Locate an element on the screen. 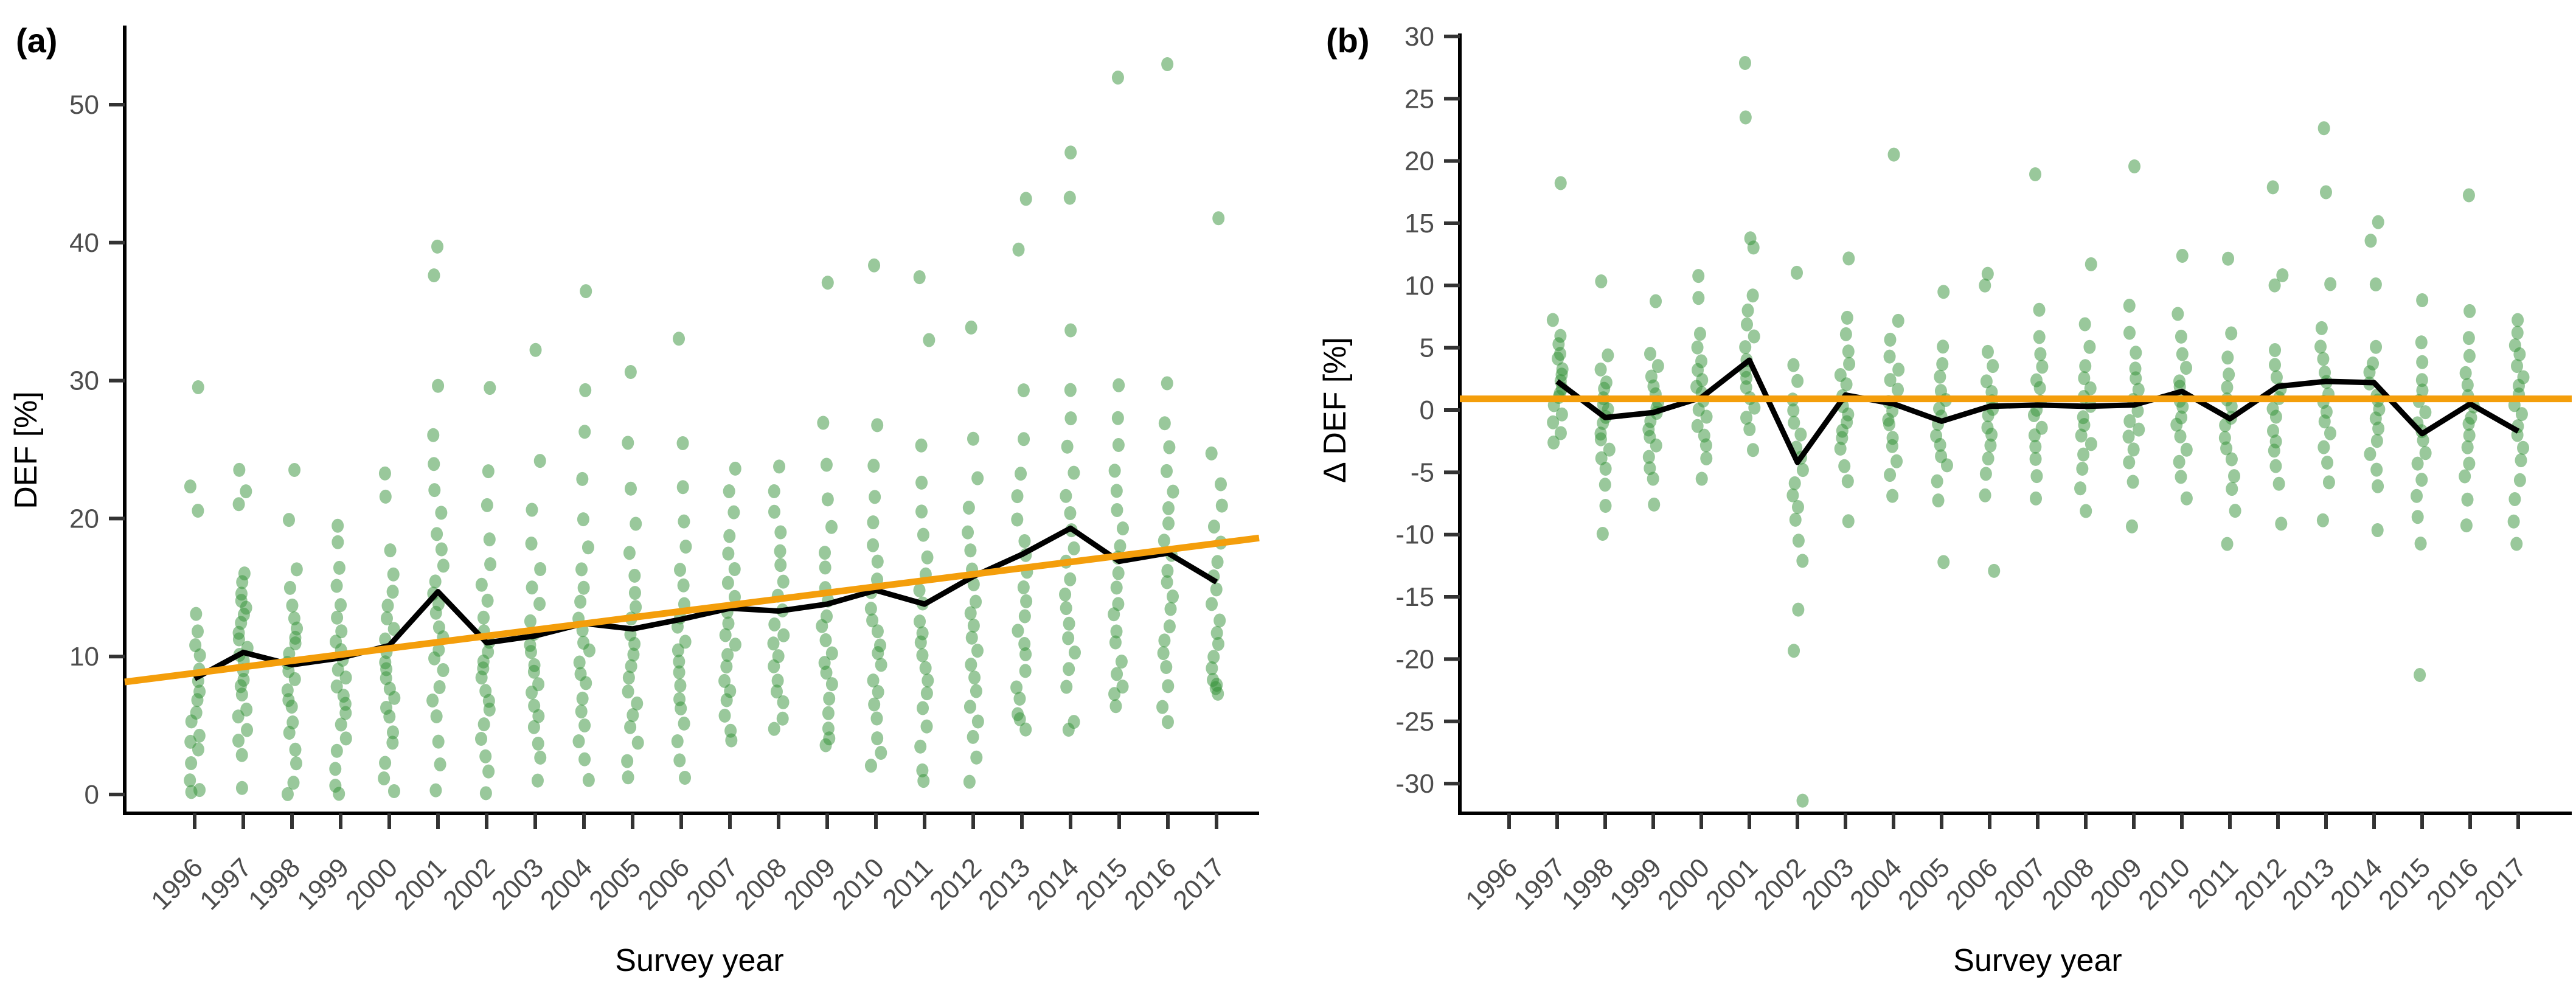 The height and width of the screenshot is (991, 2576). x-tick-label: 2016 is located at coordinates (1150, 884).